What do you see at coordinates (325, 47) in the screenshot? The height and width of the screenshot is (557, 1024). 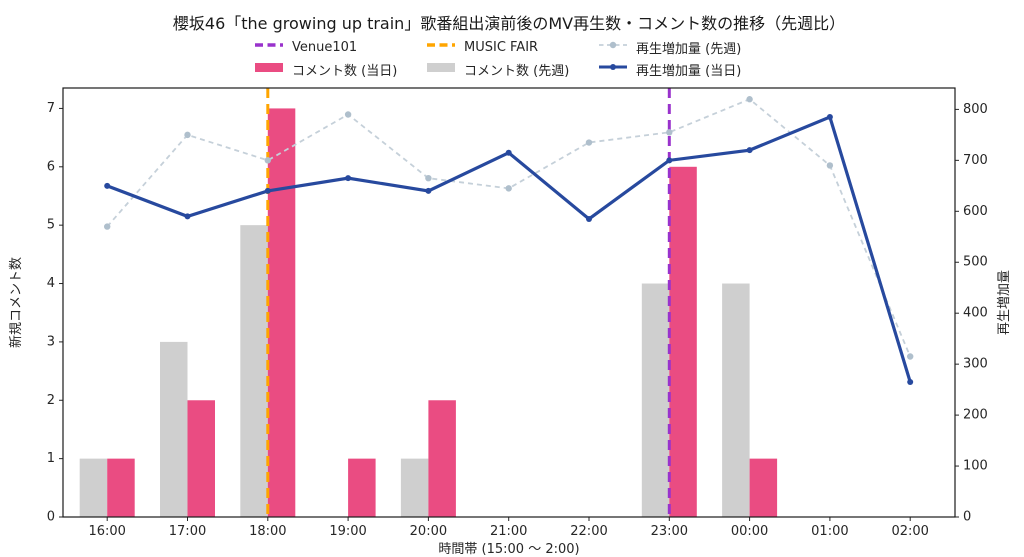 I see `legend-label: Venue101` at bounding box center [325, 47].